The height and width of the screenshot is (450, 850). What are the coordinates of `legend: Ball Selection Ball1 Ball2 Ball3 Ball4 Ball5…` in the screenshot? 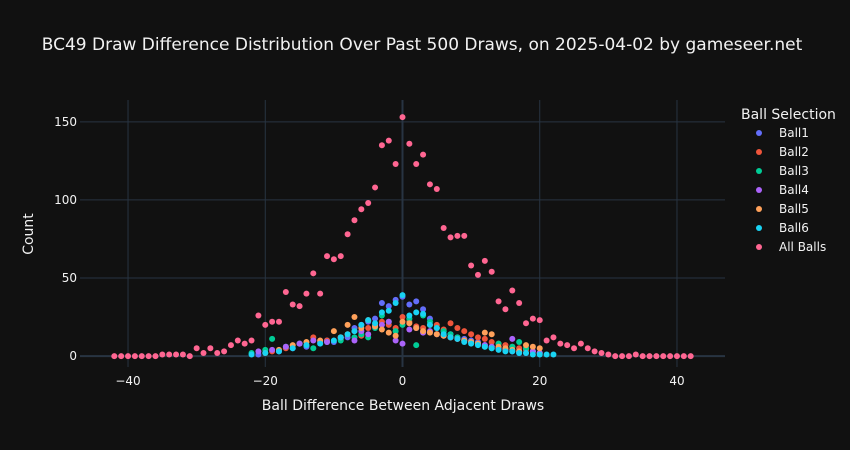 It's located at (788, 180).